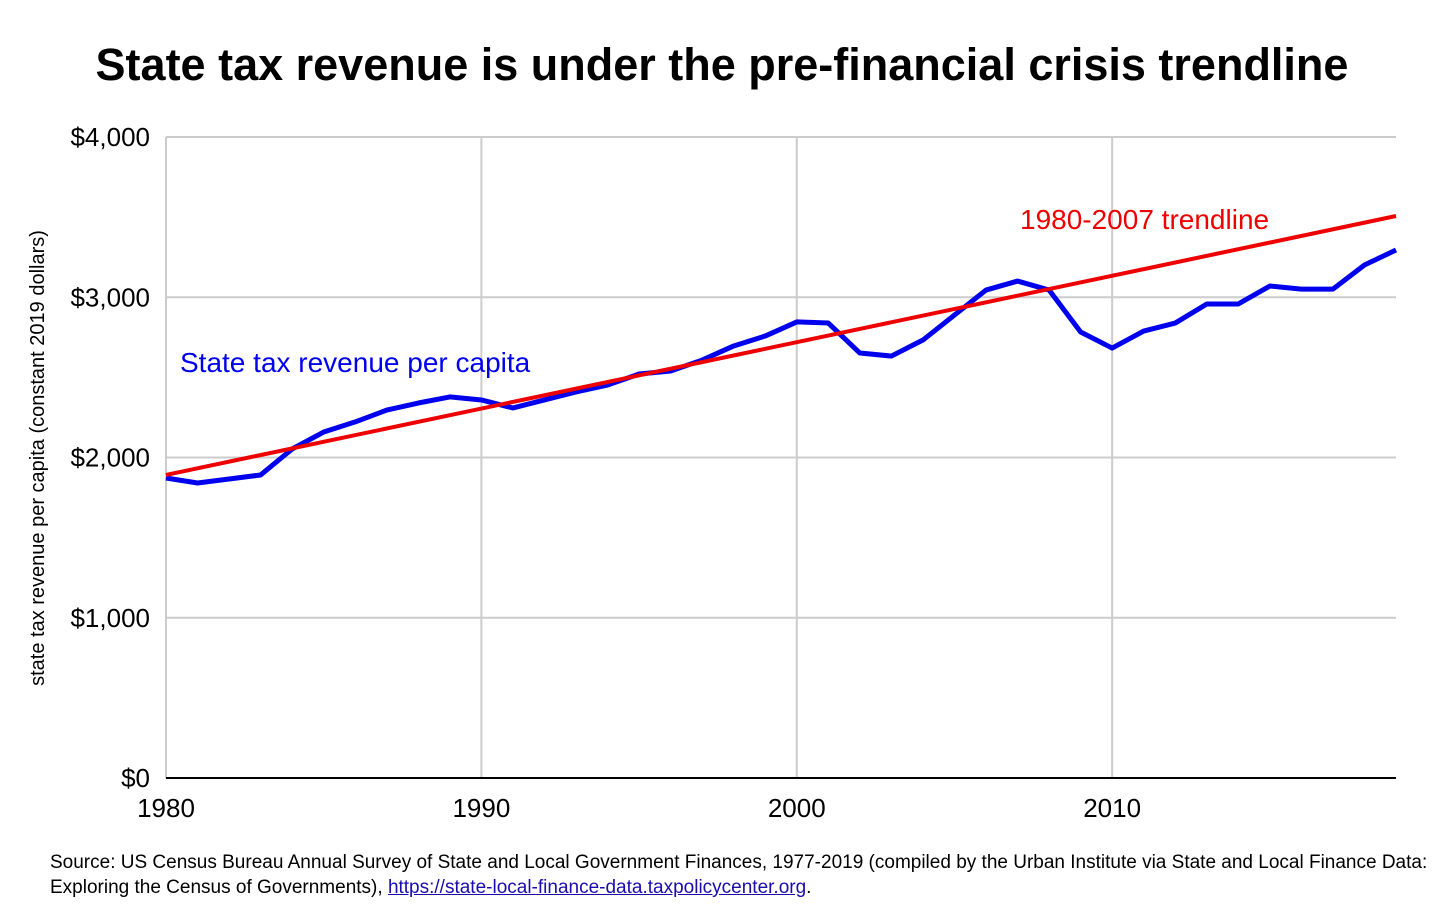 The width and height of the screenshot is (1456, 918). I want to click on y-tick-label: $4,000, so click(110, 137).